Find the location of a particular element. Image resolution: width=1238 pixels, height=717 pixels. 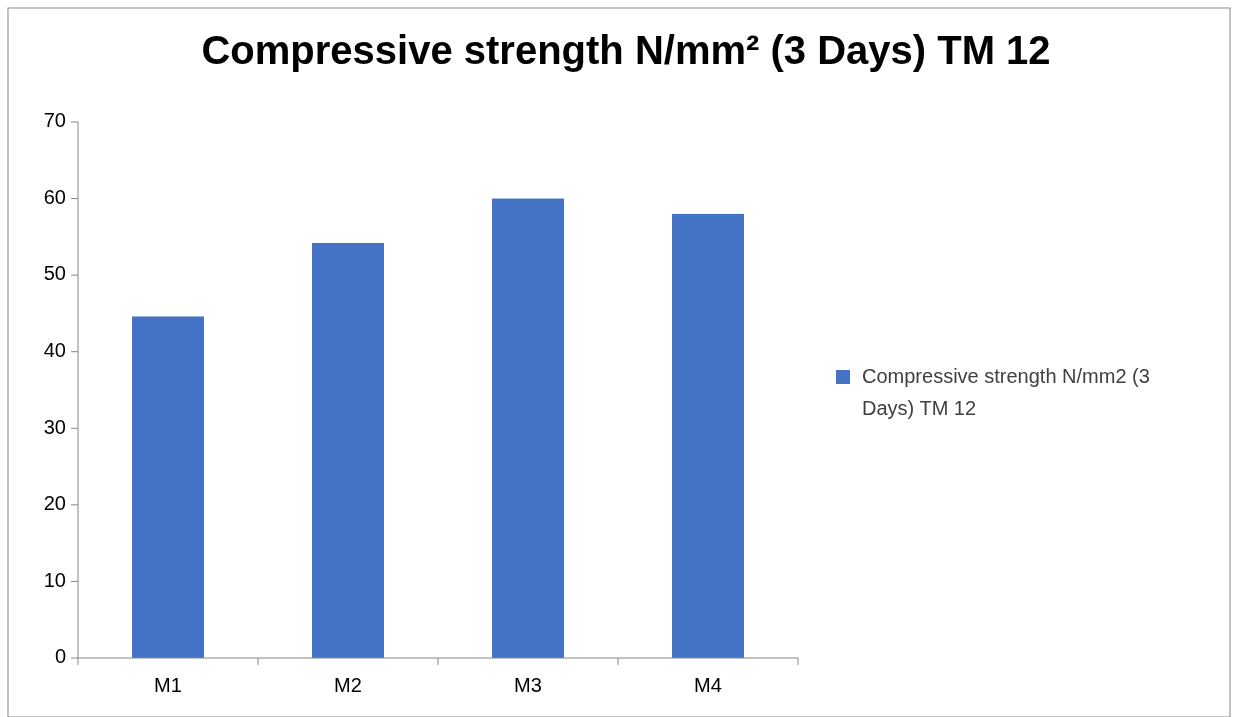

y-tick-label: 50 is located at coordinates (54, 273).